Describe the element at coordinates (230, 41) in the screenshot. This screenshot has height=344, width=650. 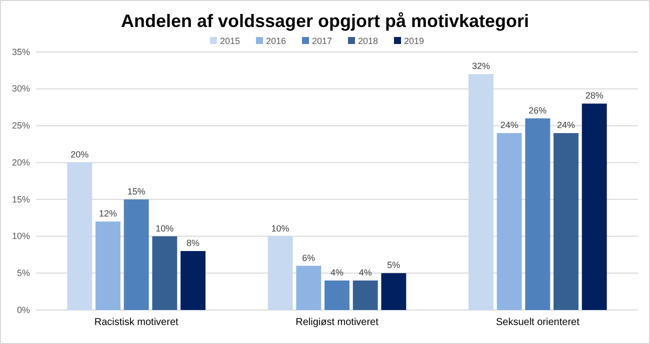
I see `legend-label: 2015` at that location.